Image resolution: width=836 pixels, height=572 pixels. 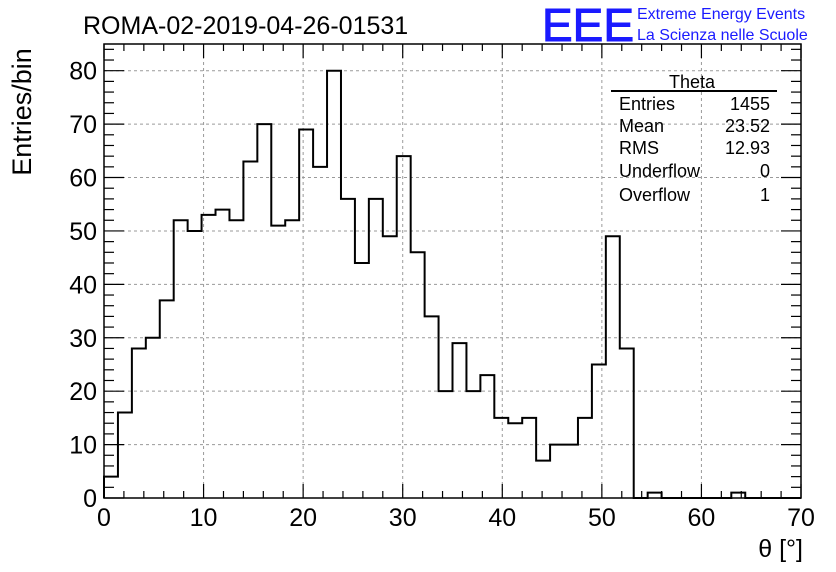 I want to click on stats-label-entries: Entries, so click(x=647, y=104).